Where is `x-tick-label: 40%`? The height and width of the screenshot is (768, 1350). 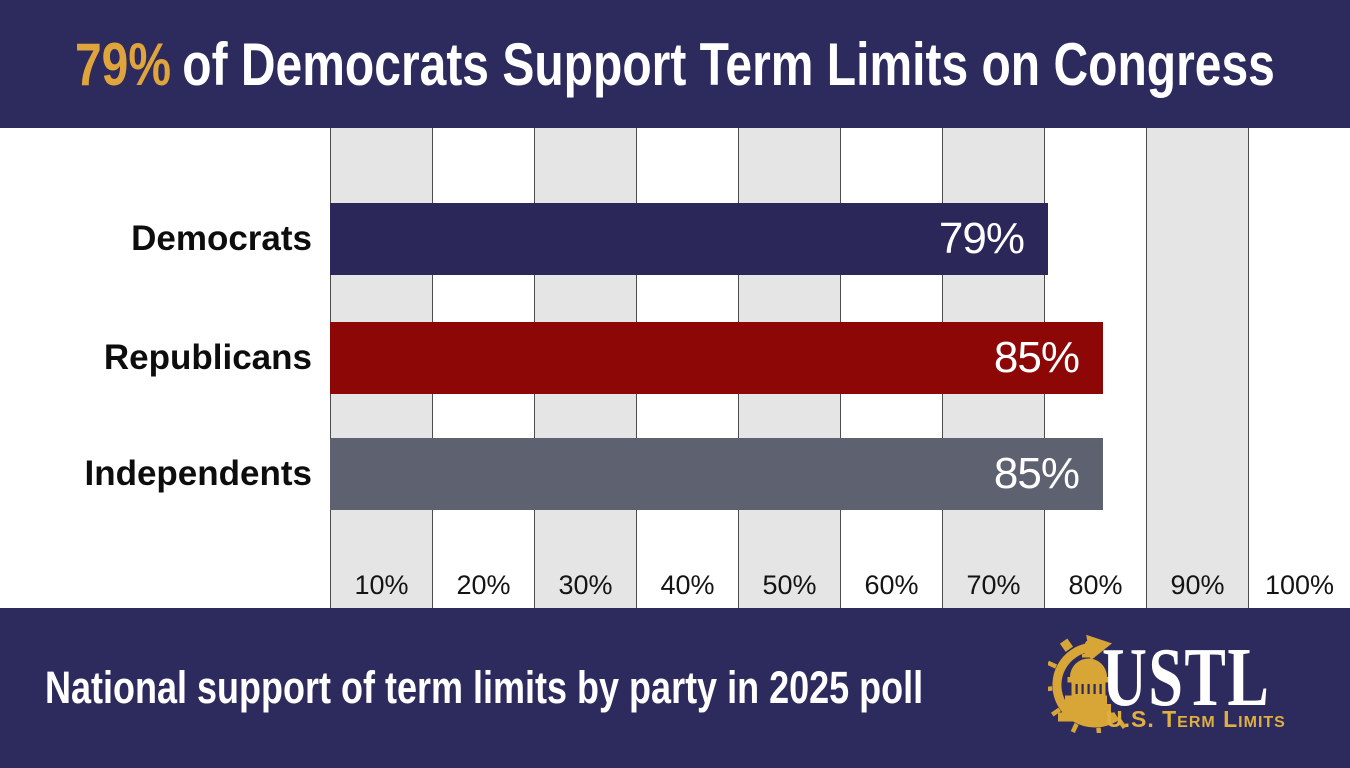
x-tick-label: 40% is located at coordinates (687, 585).